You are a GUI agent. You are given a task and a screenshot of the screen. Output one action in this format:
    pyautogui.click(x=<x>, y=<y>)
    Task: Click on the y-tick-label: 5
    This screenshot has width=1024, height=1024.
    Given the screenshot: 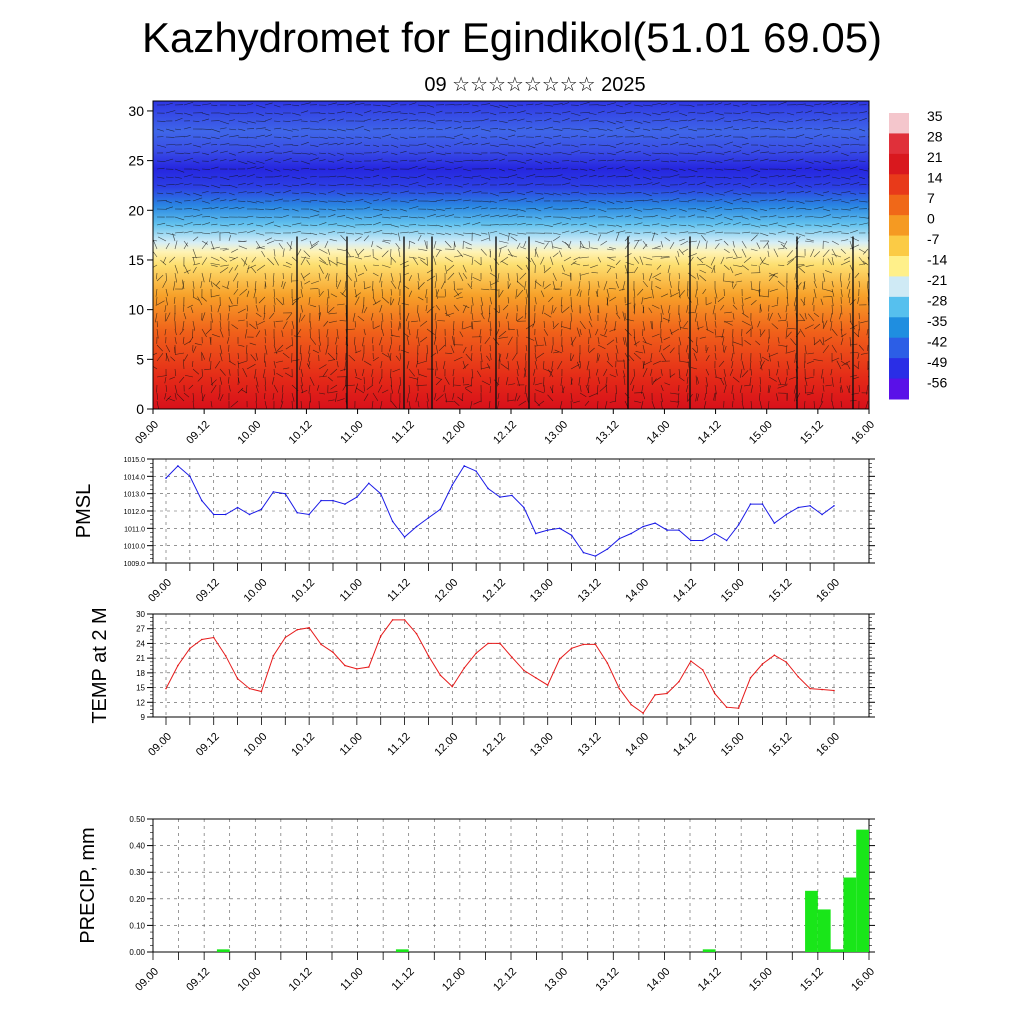 What is the action you would take?
    pyautogui.click(x=140, y=359)
    